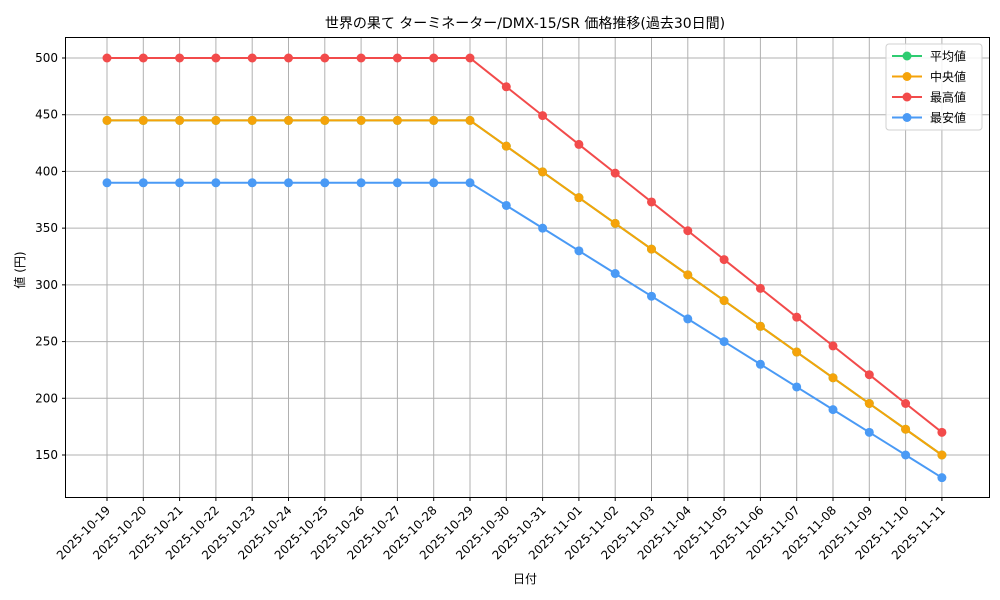 The image size is (1000, 600). What do you see at coordinates (46, 285) in the screenshot?
I see `y-tick-label: 300` at bounding box center [46, 285].